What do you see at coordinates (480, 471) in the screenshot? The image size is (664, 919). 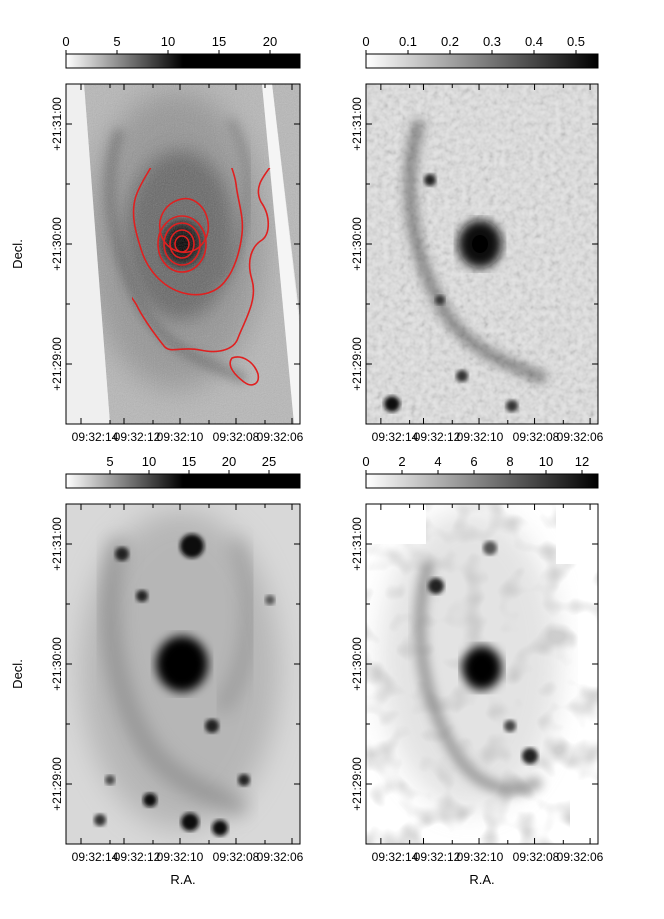 I see `colorbar-bottom-right: 0 2 4 6 8 10 12` at bounding box center [480, 471].